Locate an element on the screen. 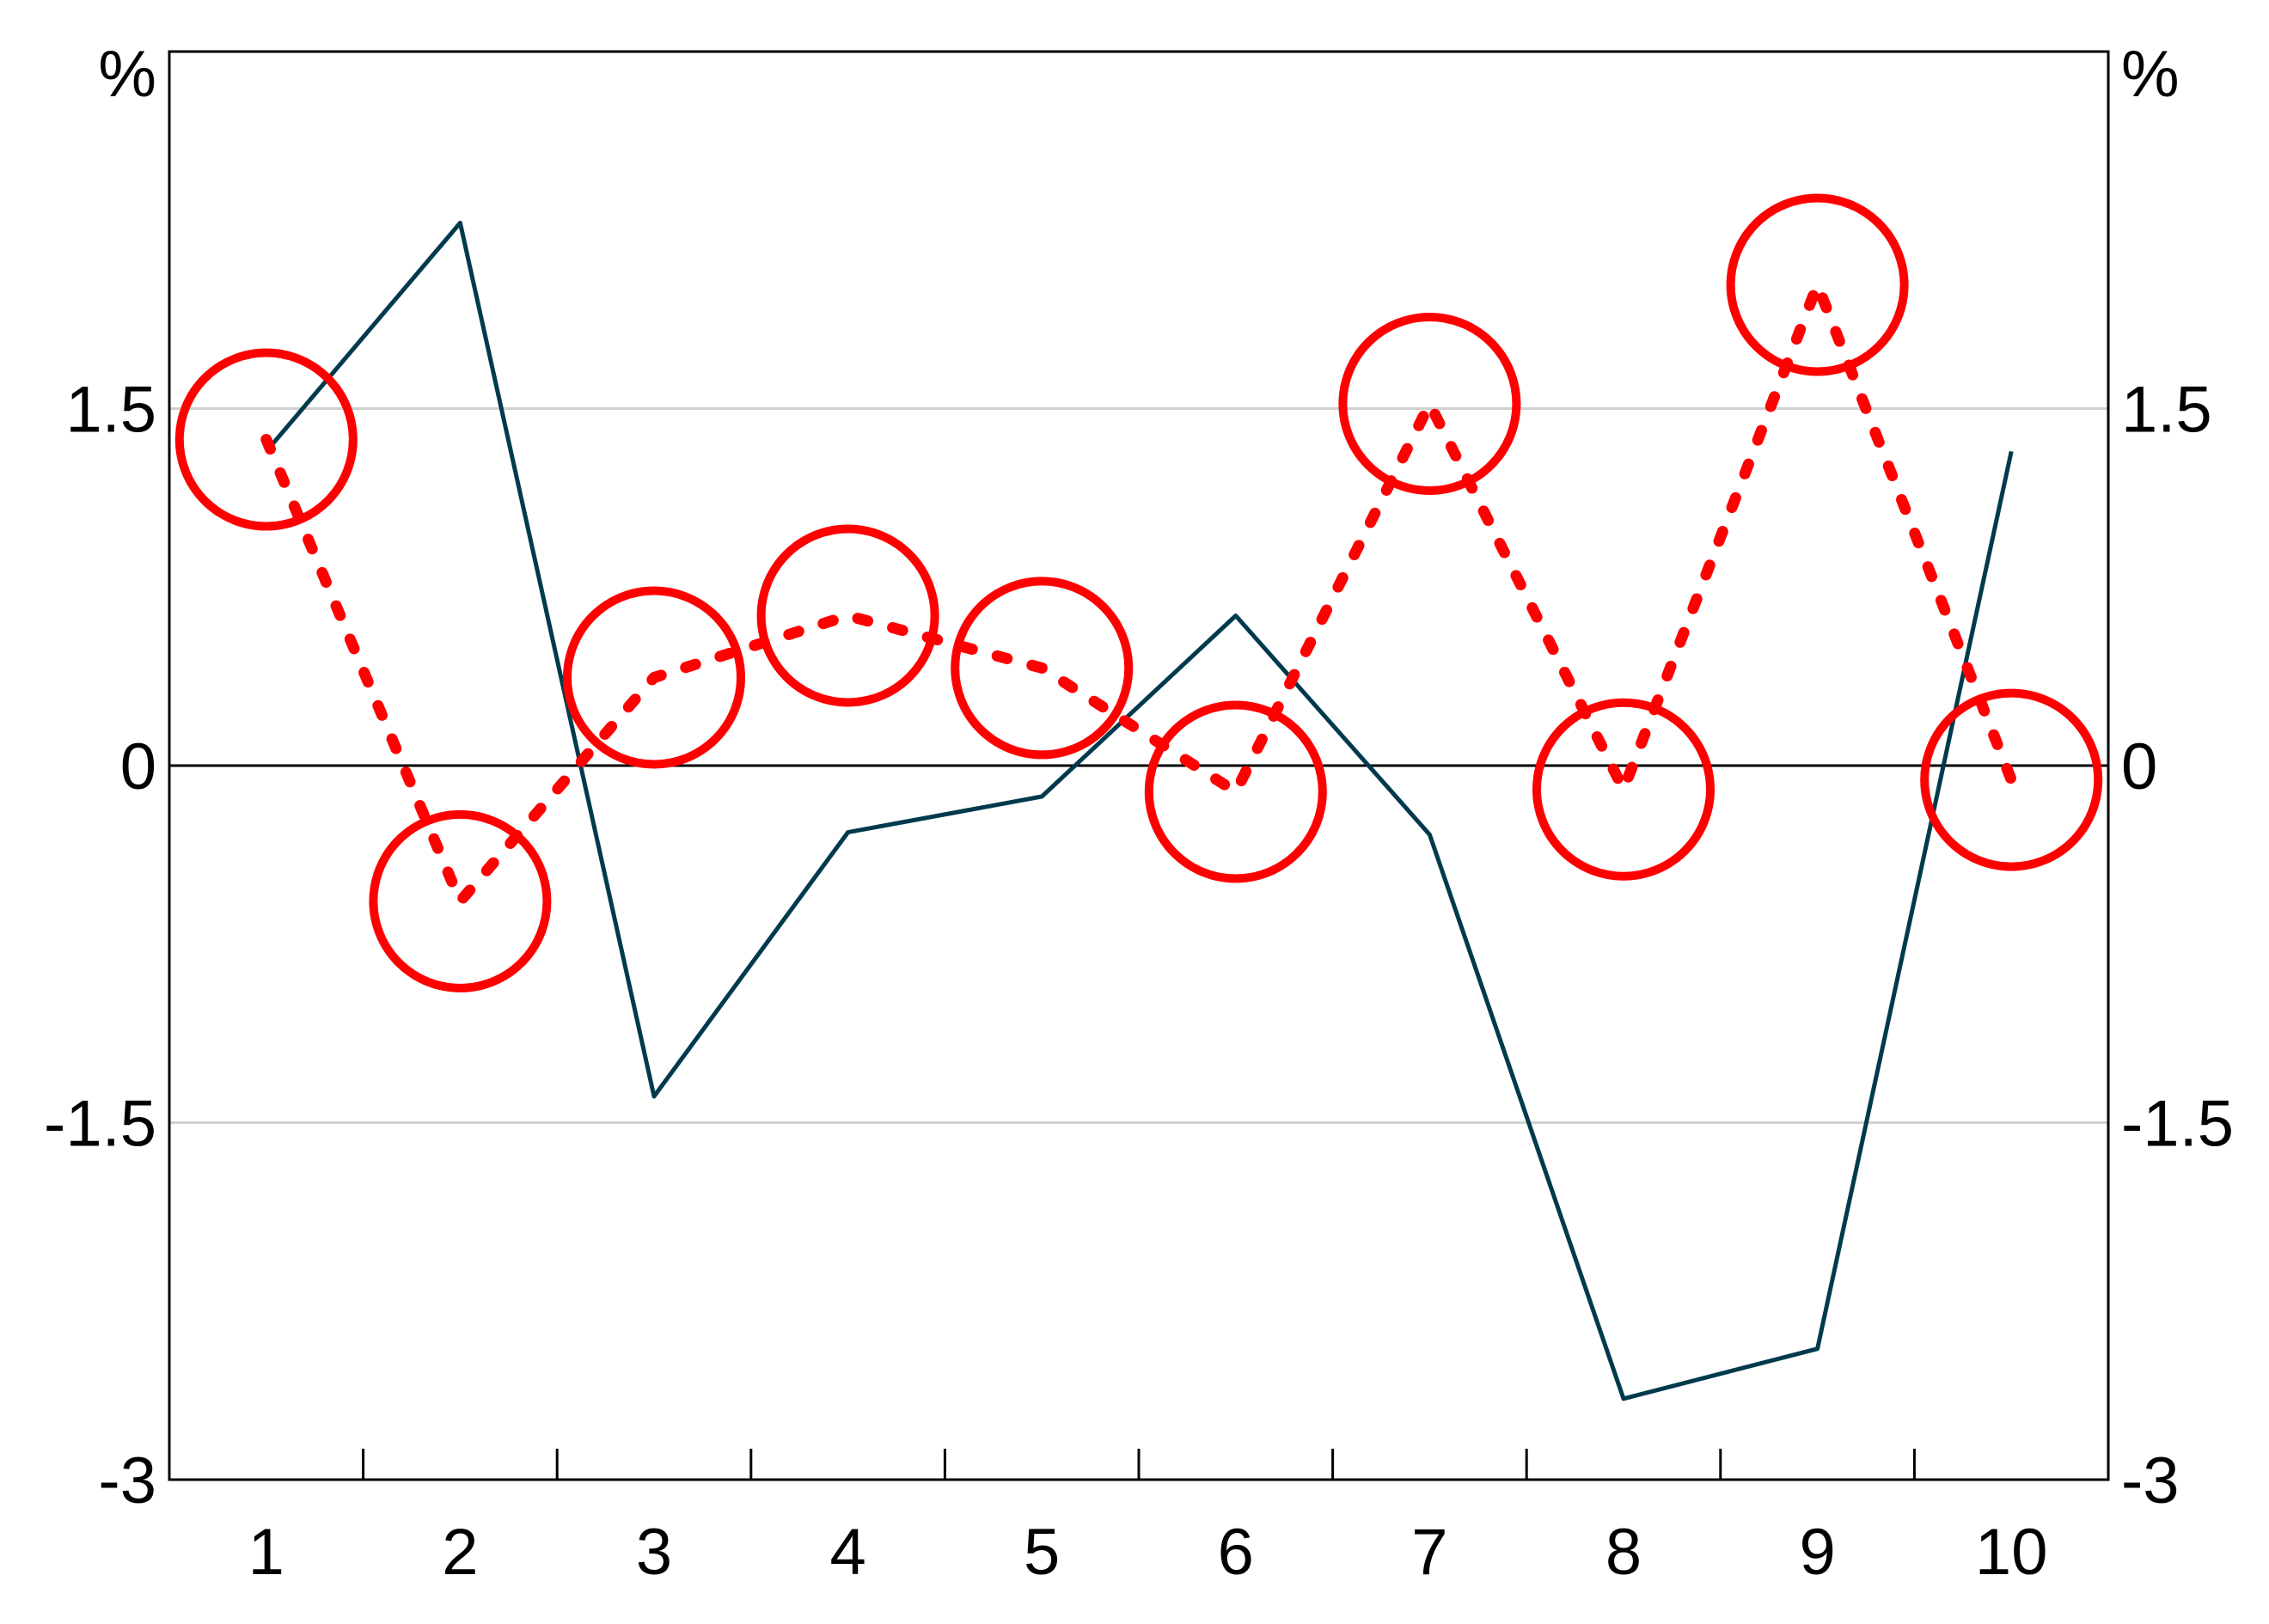 This screenshot has height=1624, width=2269. y-tick-label-left: 1.5 is located at coordinates (110, 410).